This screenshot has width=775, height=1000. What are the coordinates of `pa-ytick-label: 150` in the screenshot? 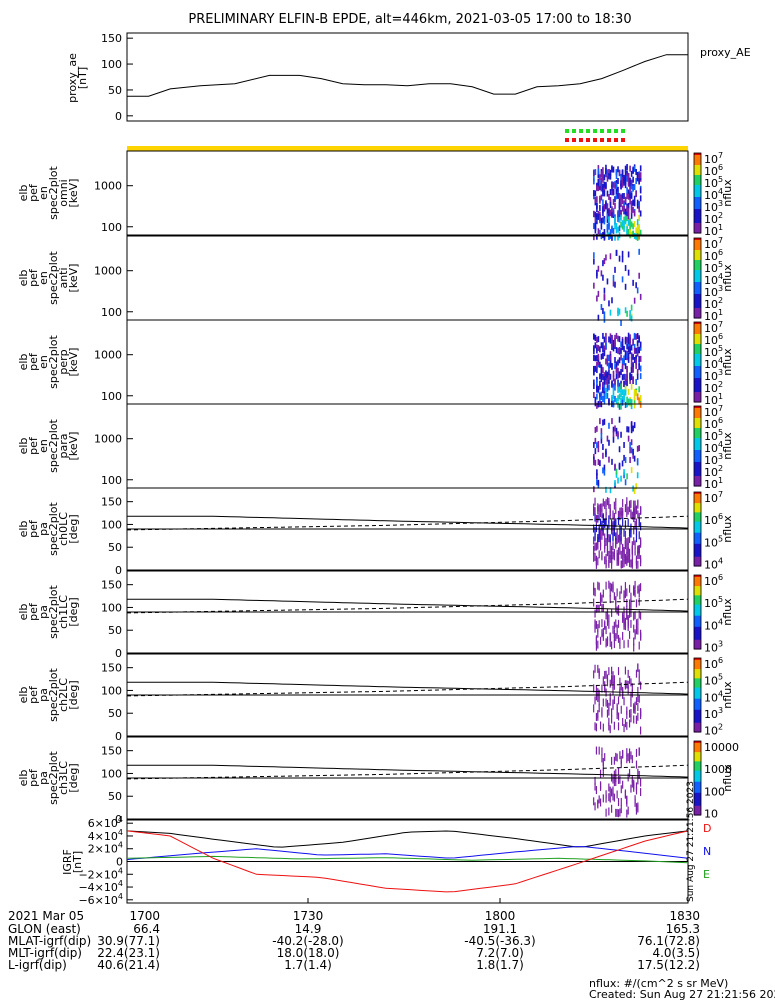 It's located at (111, 668).